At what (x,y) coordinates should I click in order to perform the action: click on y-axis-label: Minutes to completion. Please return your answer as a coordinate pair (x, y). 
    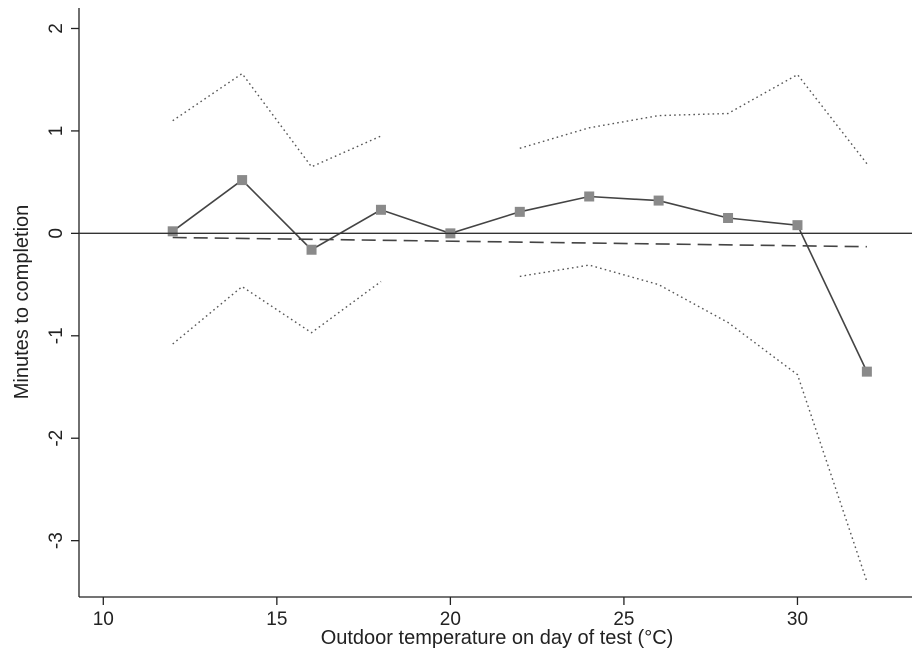
    Looking at the image, I should click on (22, 302).